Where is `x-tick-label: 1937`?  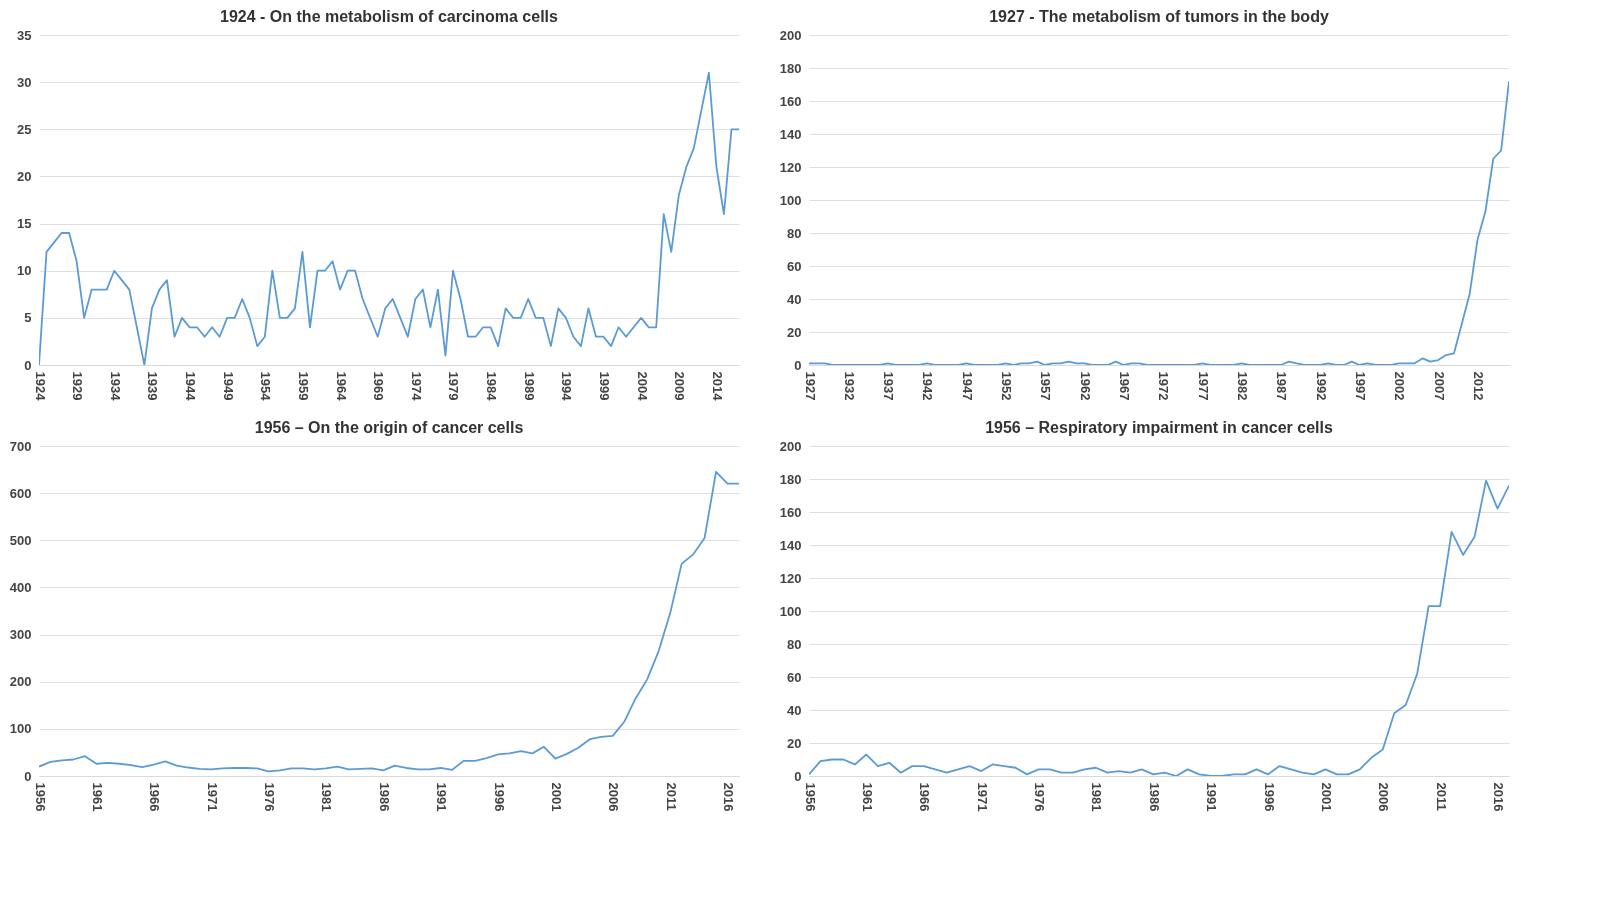 x-tick-label: 1937 is located at coordinates (889, 386).